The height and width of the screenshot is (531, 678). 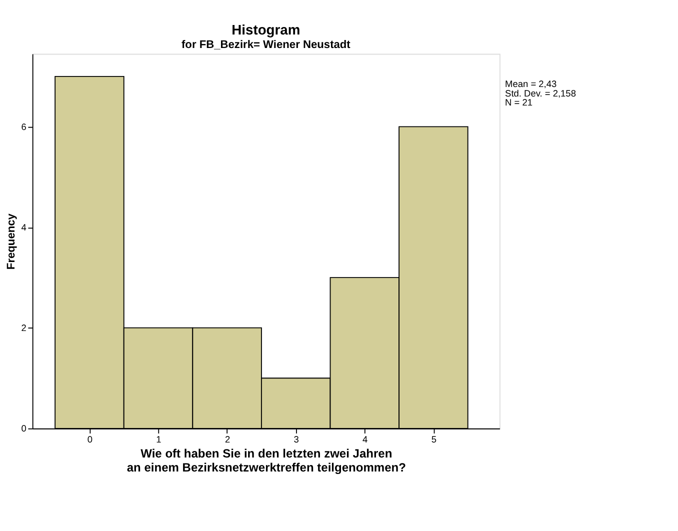 What do you see at coordinates (531, 84) in the screenshot?
I see `text: Mean = 2,43` at bounding box center [531, 84].